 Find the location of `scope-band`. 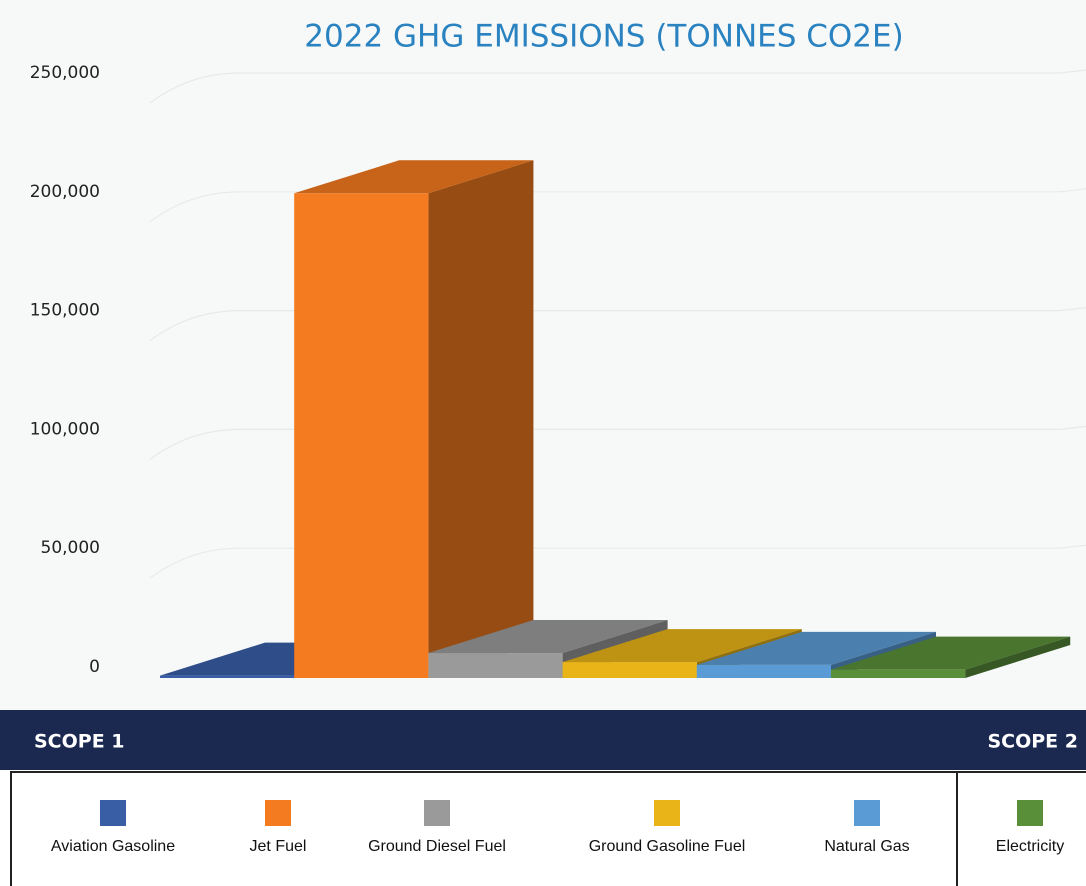

scope-band is located at coordinates (543, 740).